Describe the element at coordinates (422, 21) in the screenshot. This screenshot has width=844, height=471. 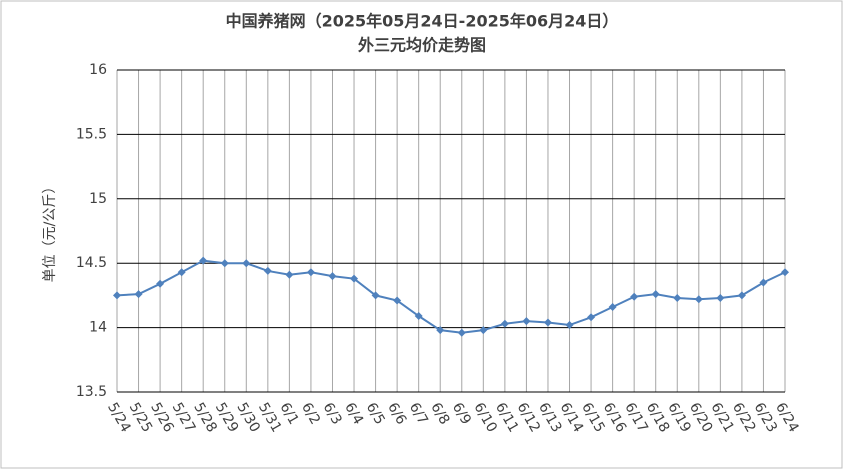
I see `chart-title: 中国养猪网（2025年05月24日-2025年06月24日）` at that location.